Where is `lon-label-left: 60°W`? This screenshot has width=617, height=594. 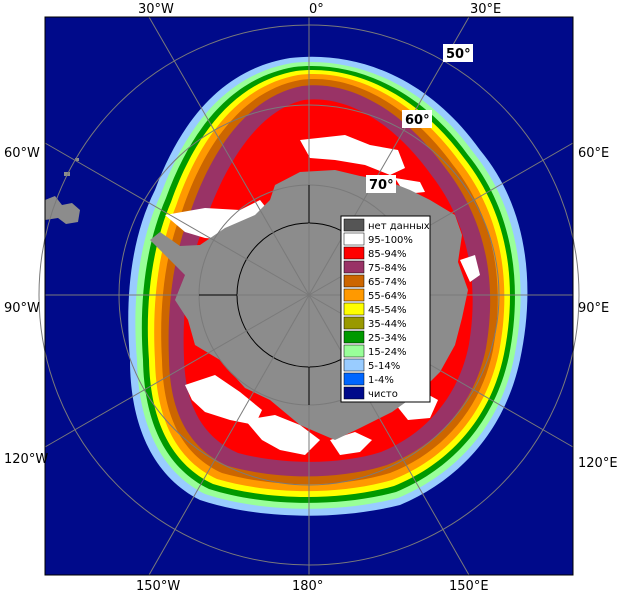 lon-label-left: 60°W is located at coordinates (22, 153).